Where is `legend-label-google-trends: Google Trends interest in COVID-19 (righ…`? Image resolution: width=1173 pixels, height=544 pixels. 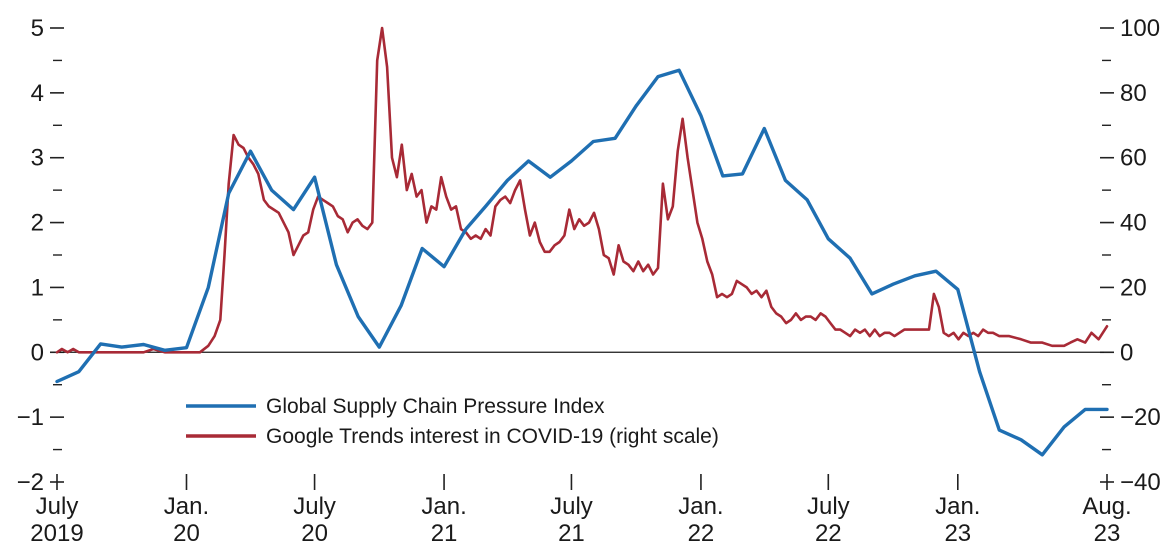
legend-label-google-trends: Google Trends interest in COVID-19 (righ… is located at coordinates (492, 436).